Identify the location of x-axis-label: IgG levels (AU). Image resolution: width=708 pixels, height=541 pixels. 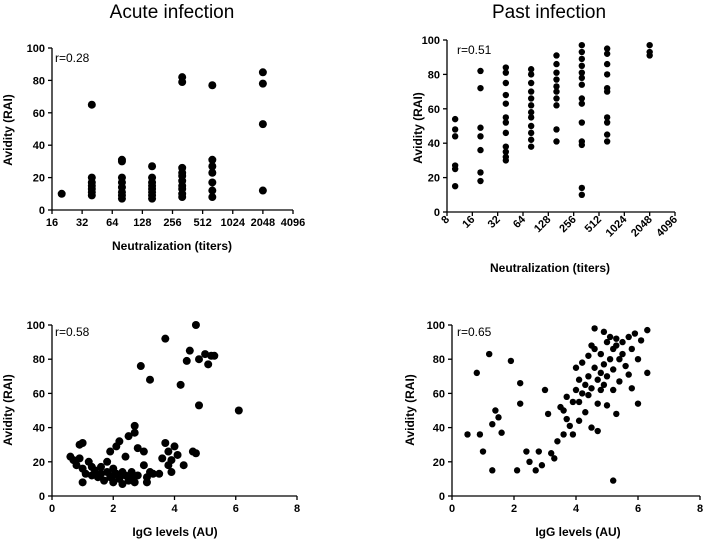
(174, 532).